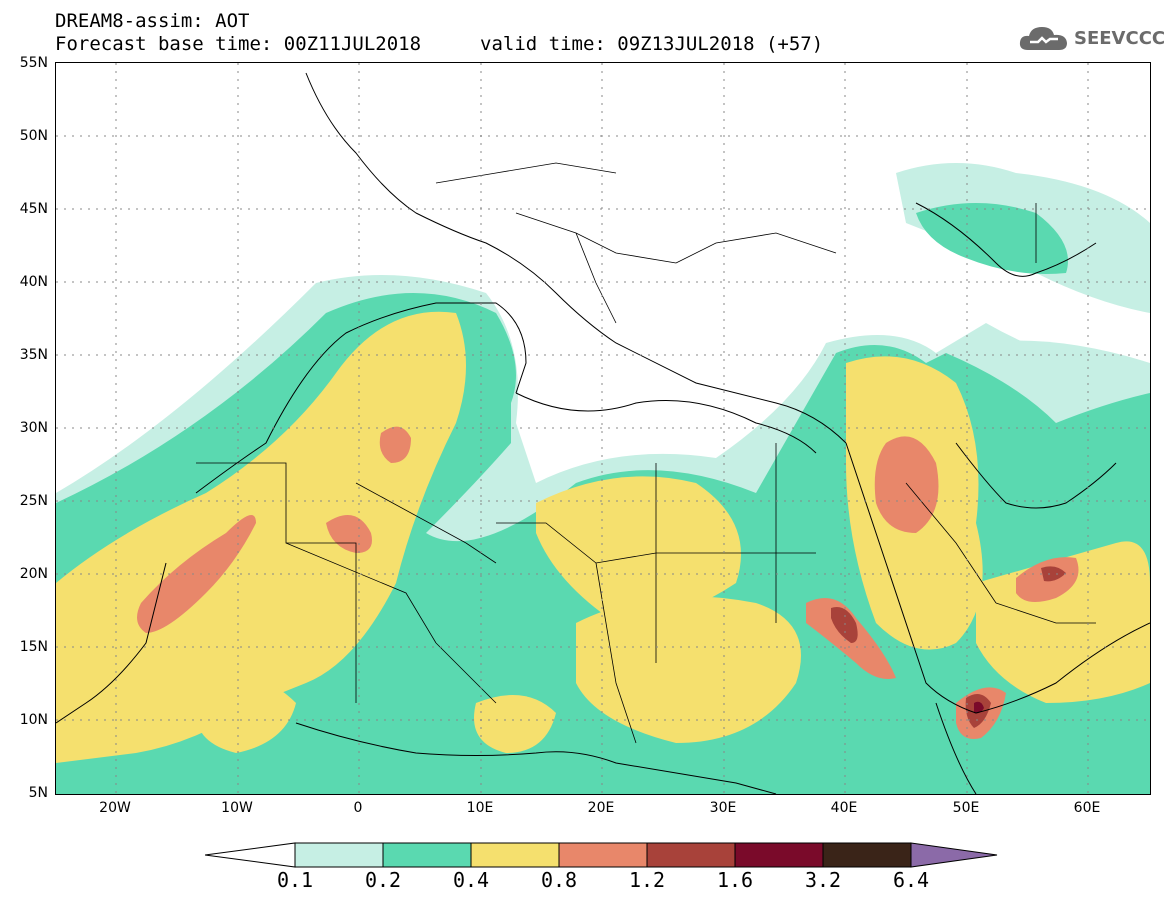 The height and width of the screenshot is (905, 1165). What do you see at coordinates (33, 355) in the screenshot?
I see `lat-label: 35N` at bounding box center [33, 355].